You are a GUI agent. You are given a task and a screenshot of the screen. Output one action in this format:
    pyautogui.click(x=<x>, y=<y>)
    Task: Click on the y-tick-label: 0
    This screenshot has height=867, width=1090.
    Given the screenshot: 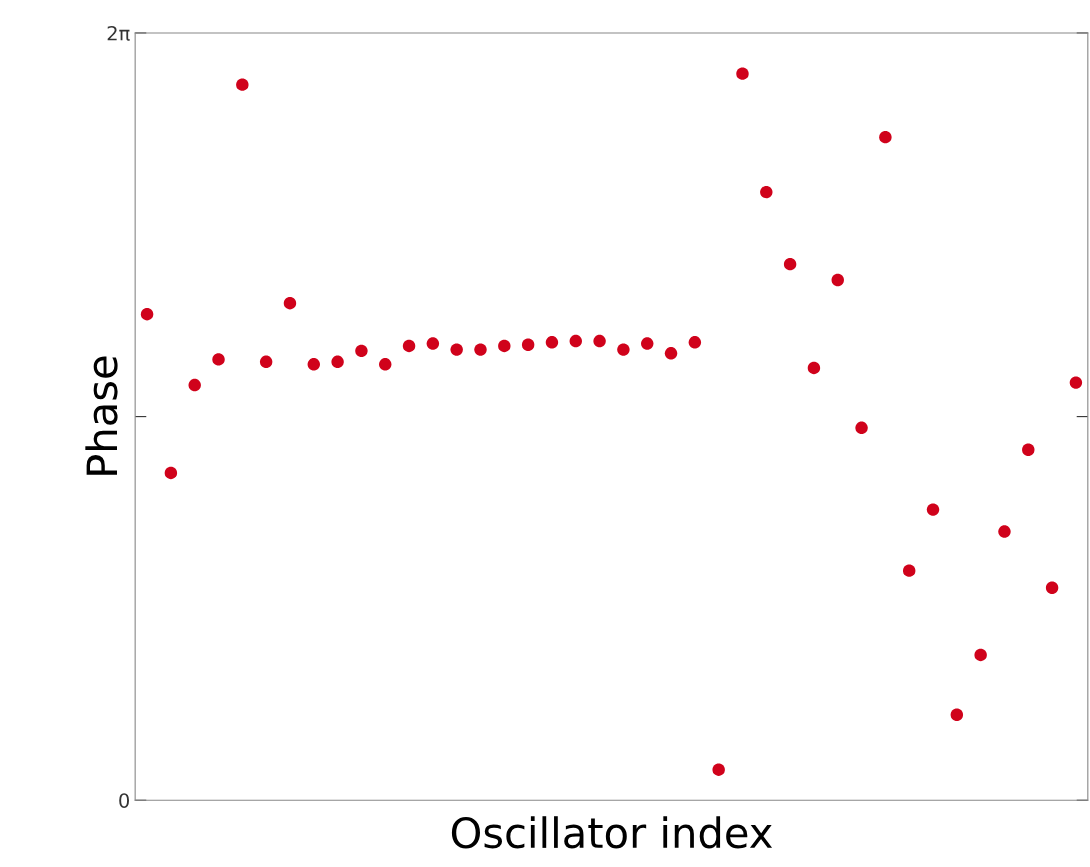 What is the action you would take?
    pyautogui.click(x=124, y=800)
    